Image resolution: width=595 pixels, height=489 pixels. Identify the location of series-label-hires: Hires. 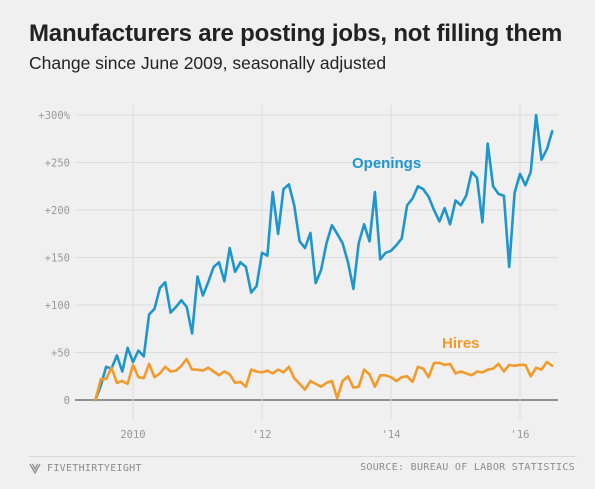
(461, 343).